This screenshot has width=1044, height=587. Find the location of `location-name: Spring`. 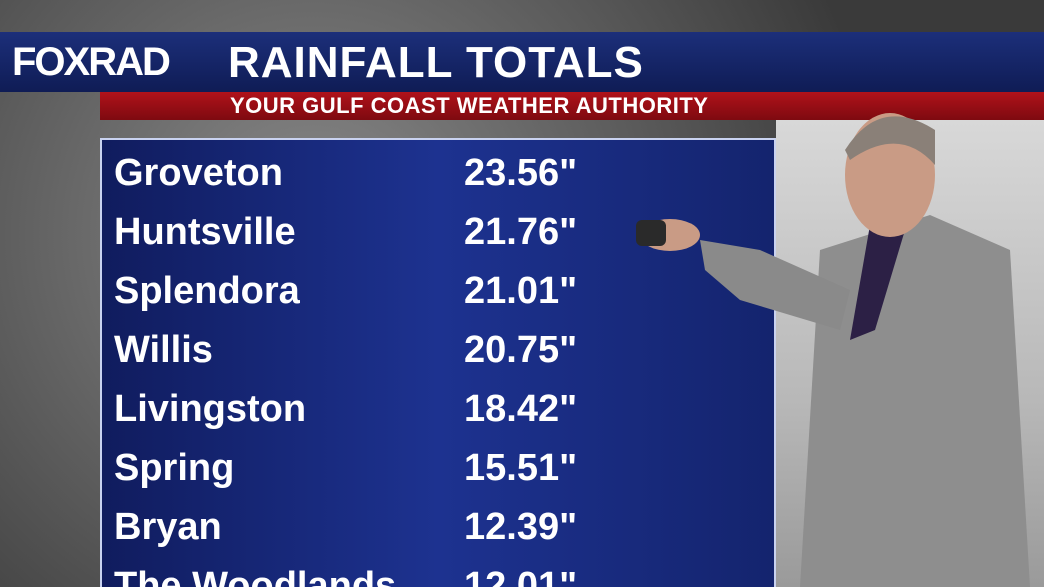

location-name: Spring is located at coordinates (174, 468).